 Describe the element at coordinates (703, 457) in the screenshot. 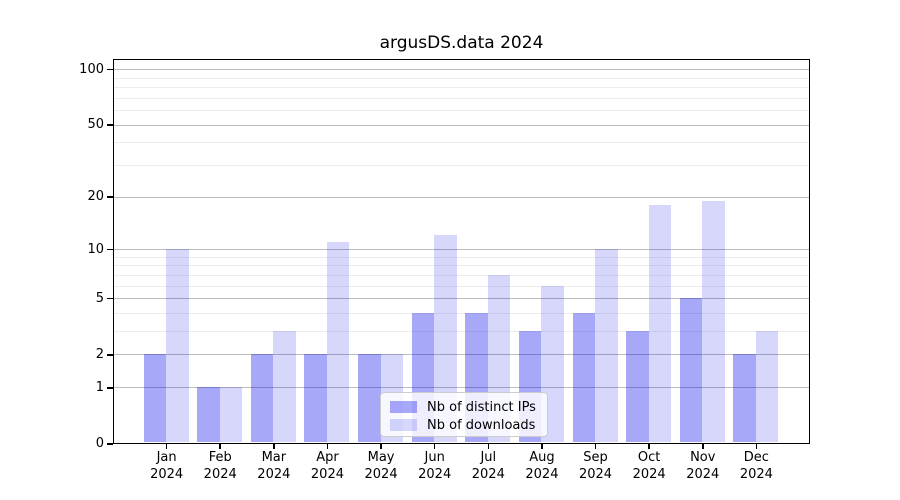

I see `x-tick-month: Nov` at that location.